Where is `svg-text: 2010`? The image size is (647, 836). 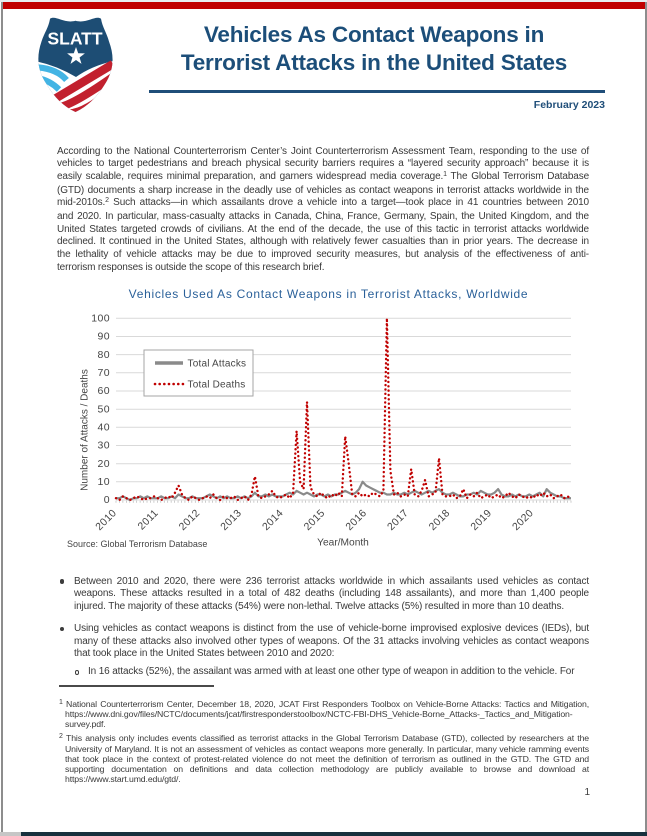 svg-text: 2010 is located at coordinates (106, 520).